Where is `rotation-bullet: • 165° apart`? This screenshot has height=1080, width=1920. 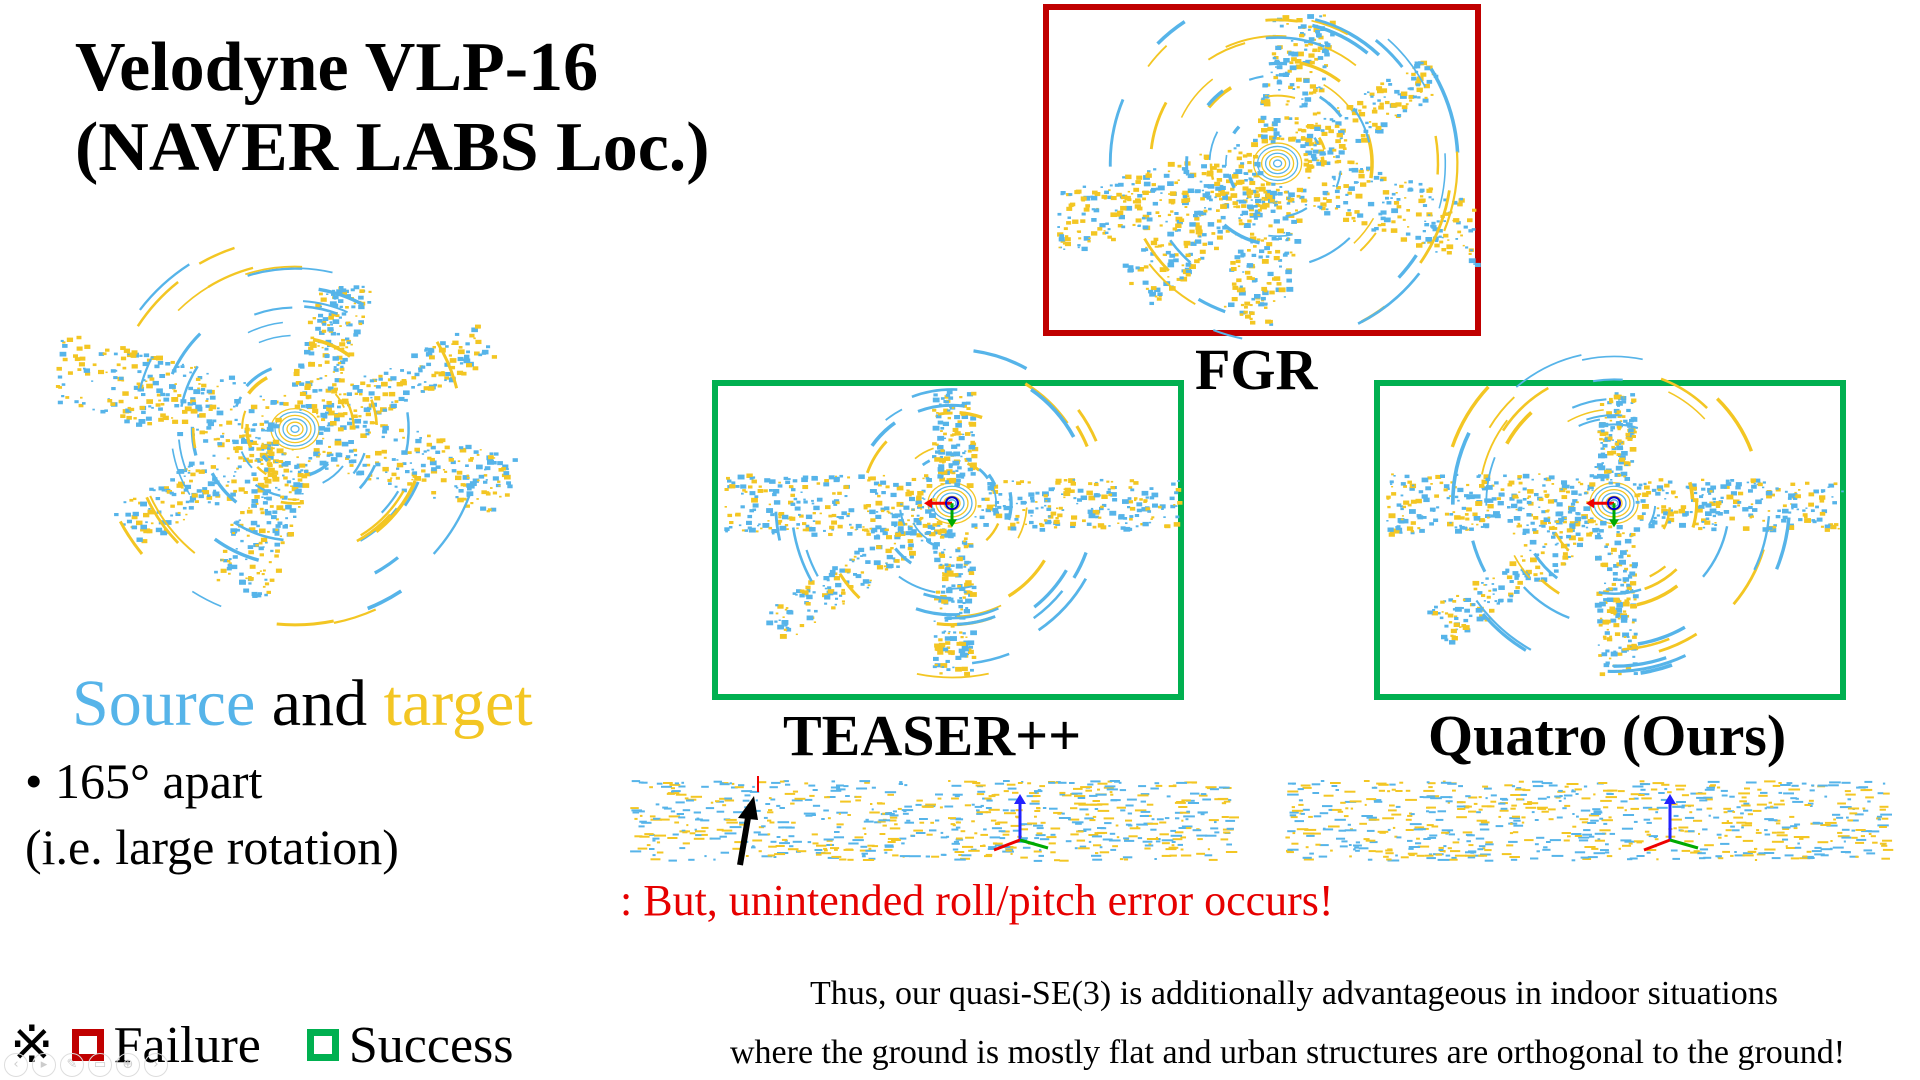 rotation-bullet: • 165° apart is located at coordinates (143, 781).